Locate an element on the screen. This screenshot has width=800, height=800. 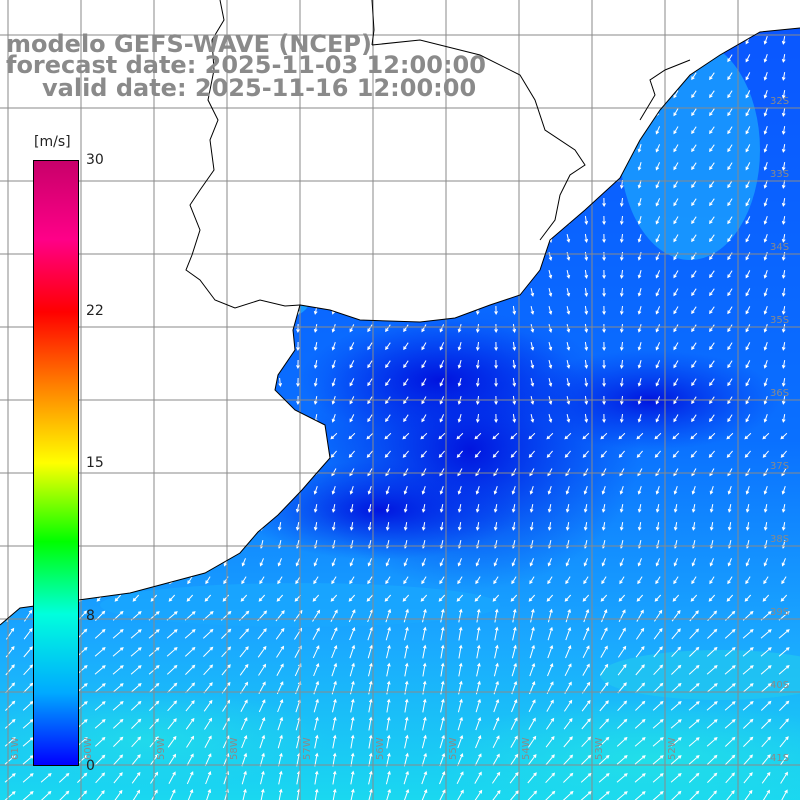
lat-label: 35S is located at coordinates (779, 320).